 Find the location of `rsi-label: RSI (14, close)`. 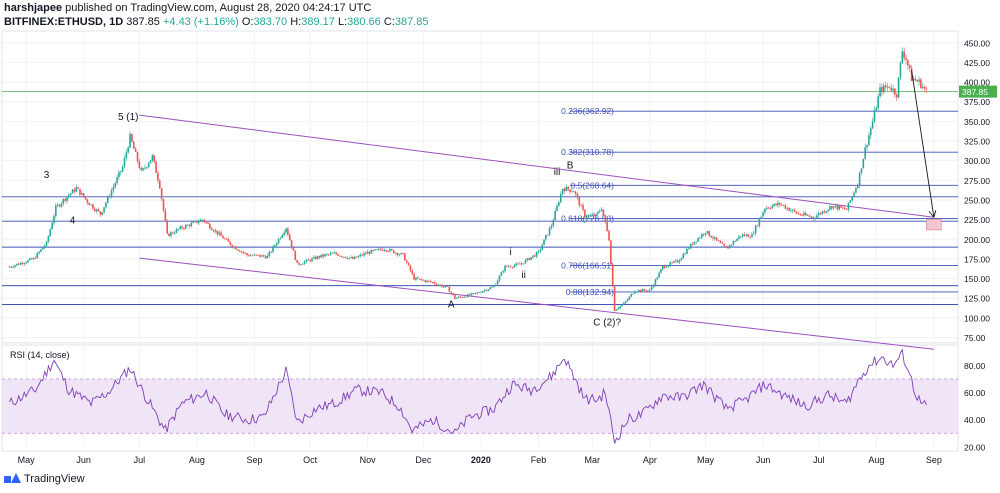

rsi-label: RSI (14, close) is located at coordinates (40, 355).